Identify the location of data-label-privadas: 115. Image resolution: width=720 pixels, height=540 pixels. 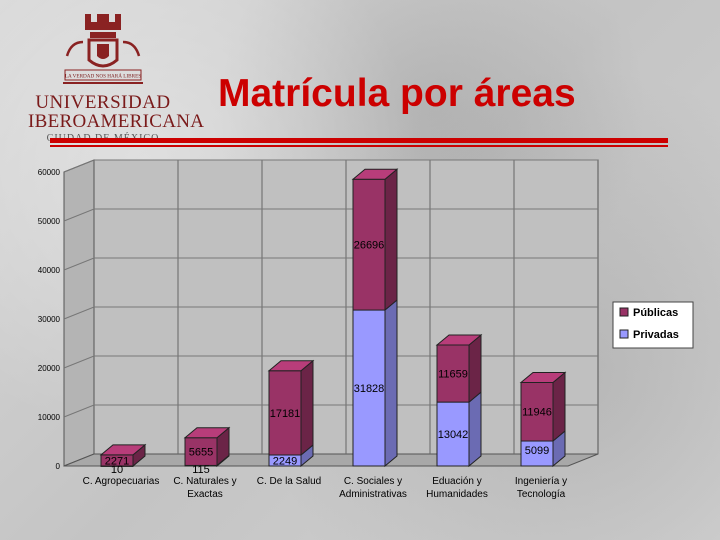
(201, 470).